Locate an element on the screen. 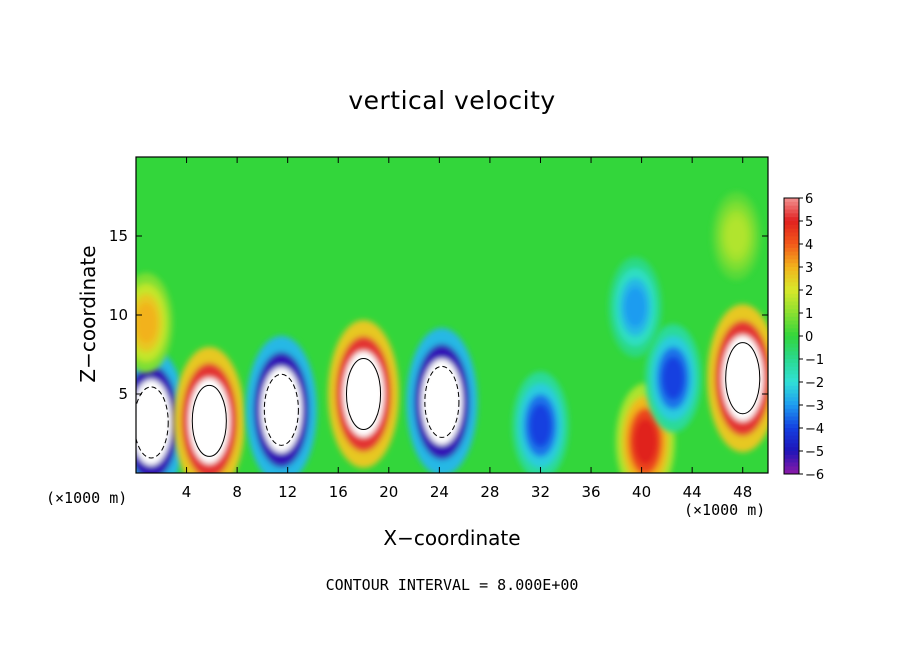 The height and width of the screenshot is (654, 904). contour-interval-note: CONTOUR INTERVAL = 8.000E+00 is located at coordinates (452, 585).